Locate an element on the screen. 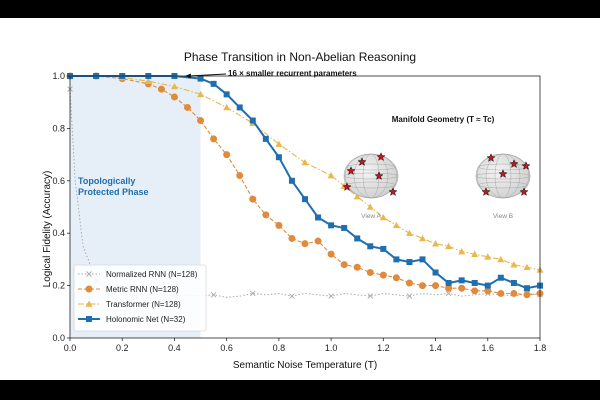 This screenshot has height=400, width=600. legend-entry-1: Metric RNN (N=128) is located at coordinates (128, 289).